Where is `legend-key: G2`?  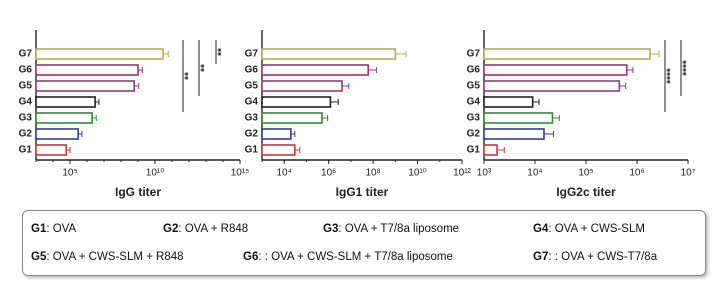 legend-key: G2 is located at coordinates (171, 229).